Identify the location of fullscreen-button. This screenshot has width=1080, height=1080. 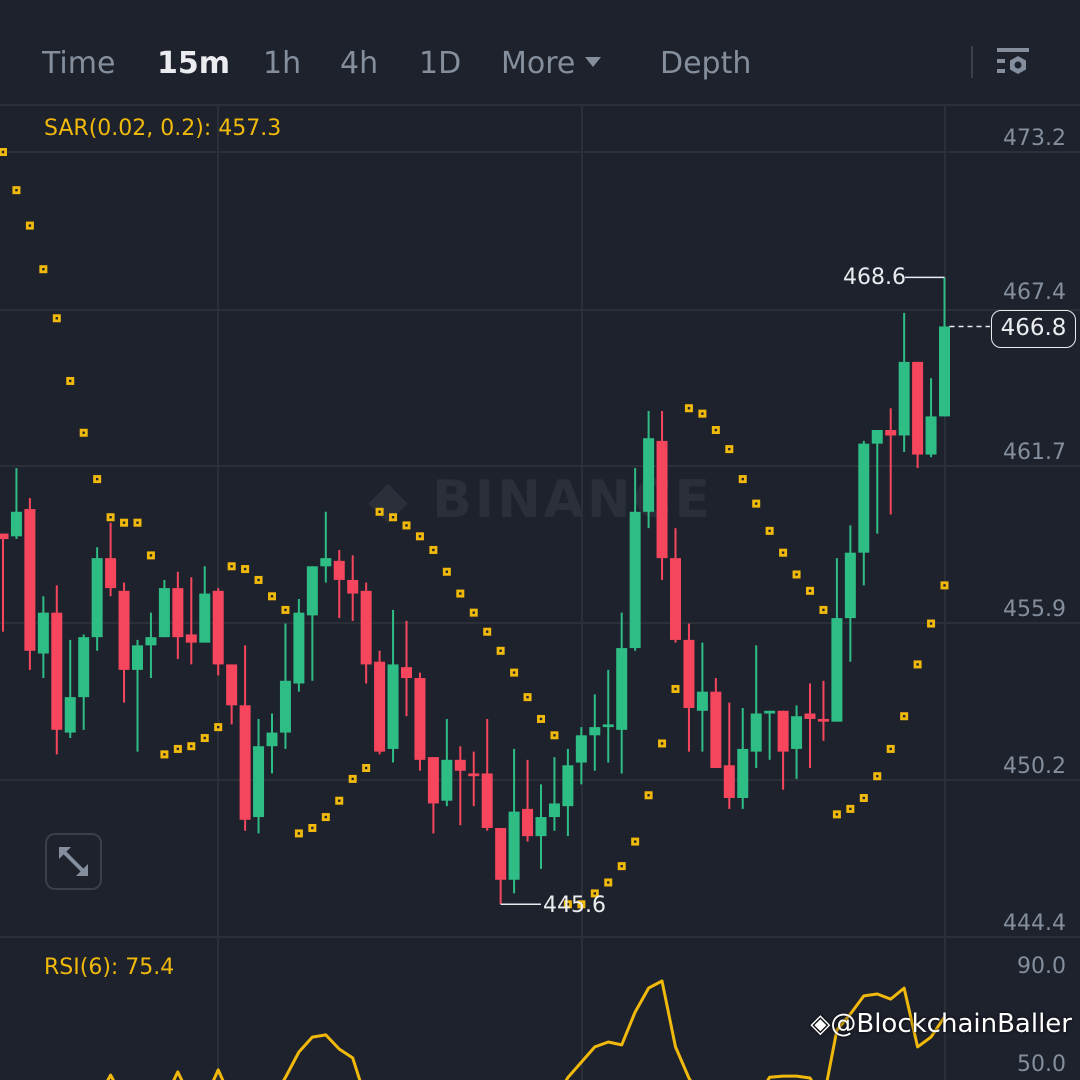
(73, 861).